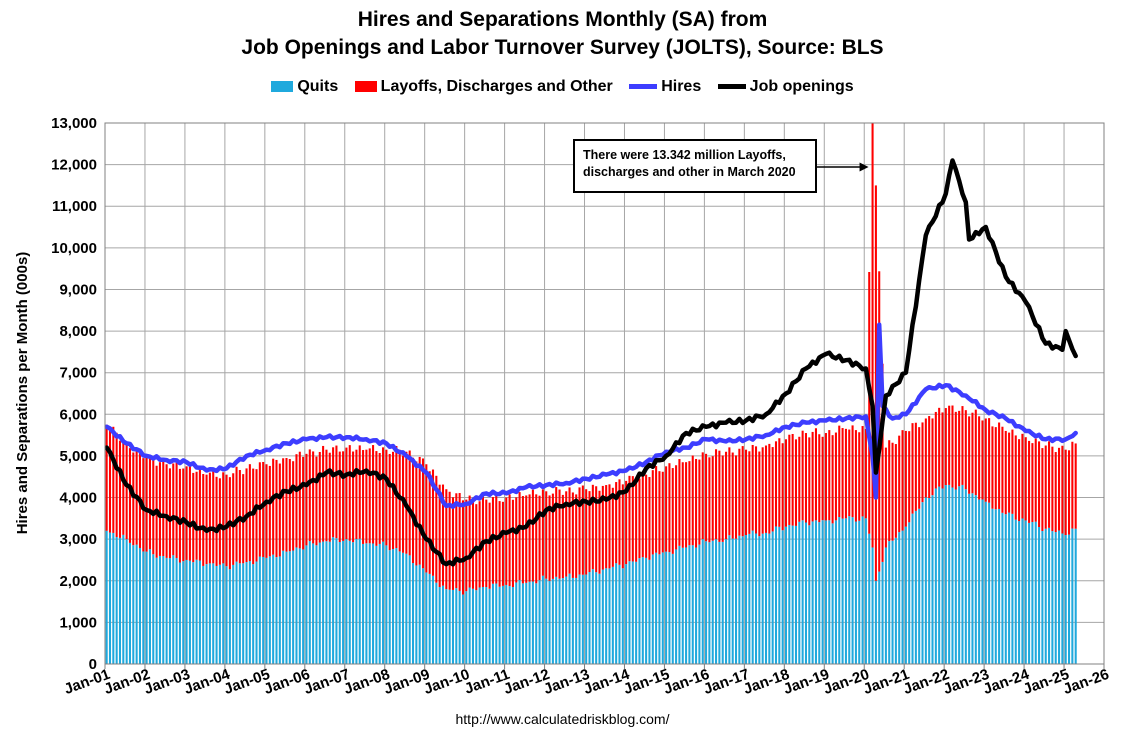 This screenshot has width=1125, height=740. Describe the element at coordinates (78, 331) in the screenshot. I see `y-tick-label: 8,000` at that location.